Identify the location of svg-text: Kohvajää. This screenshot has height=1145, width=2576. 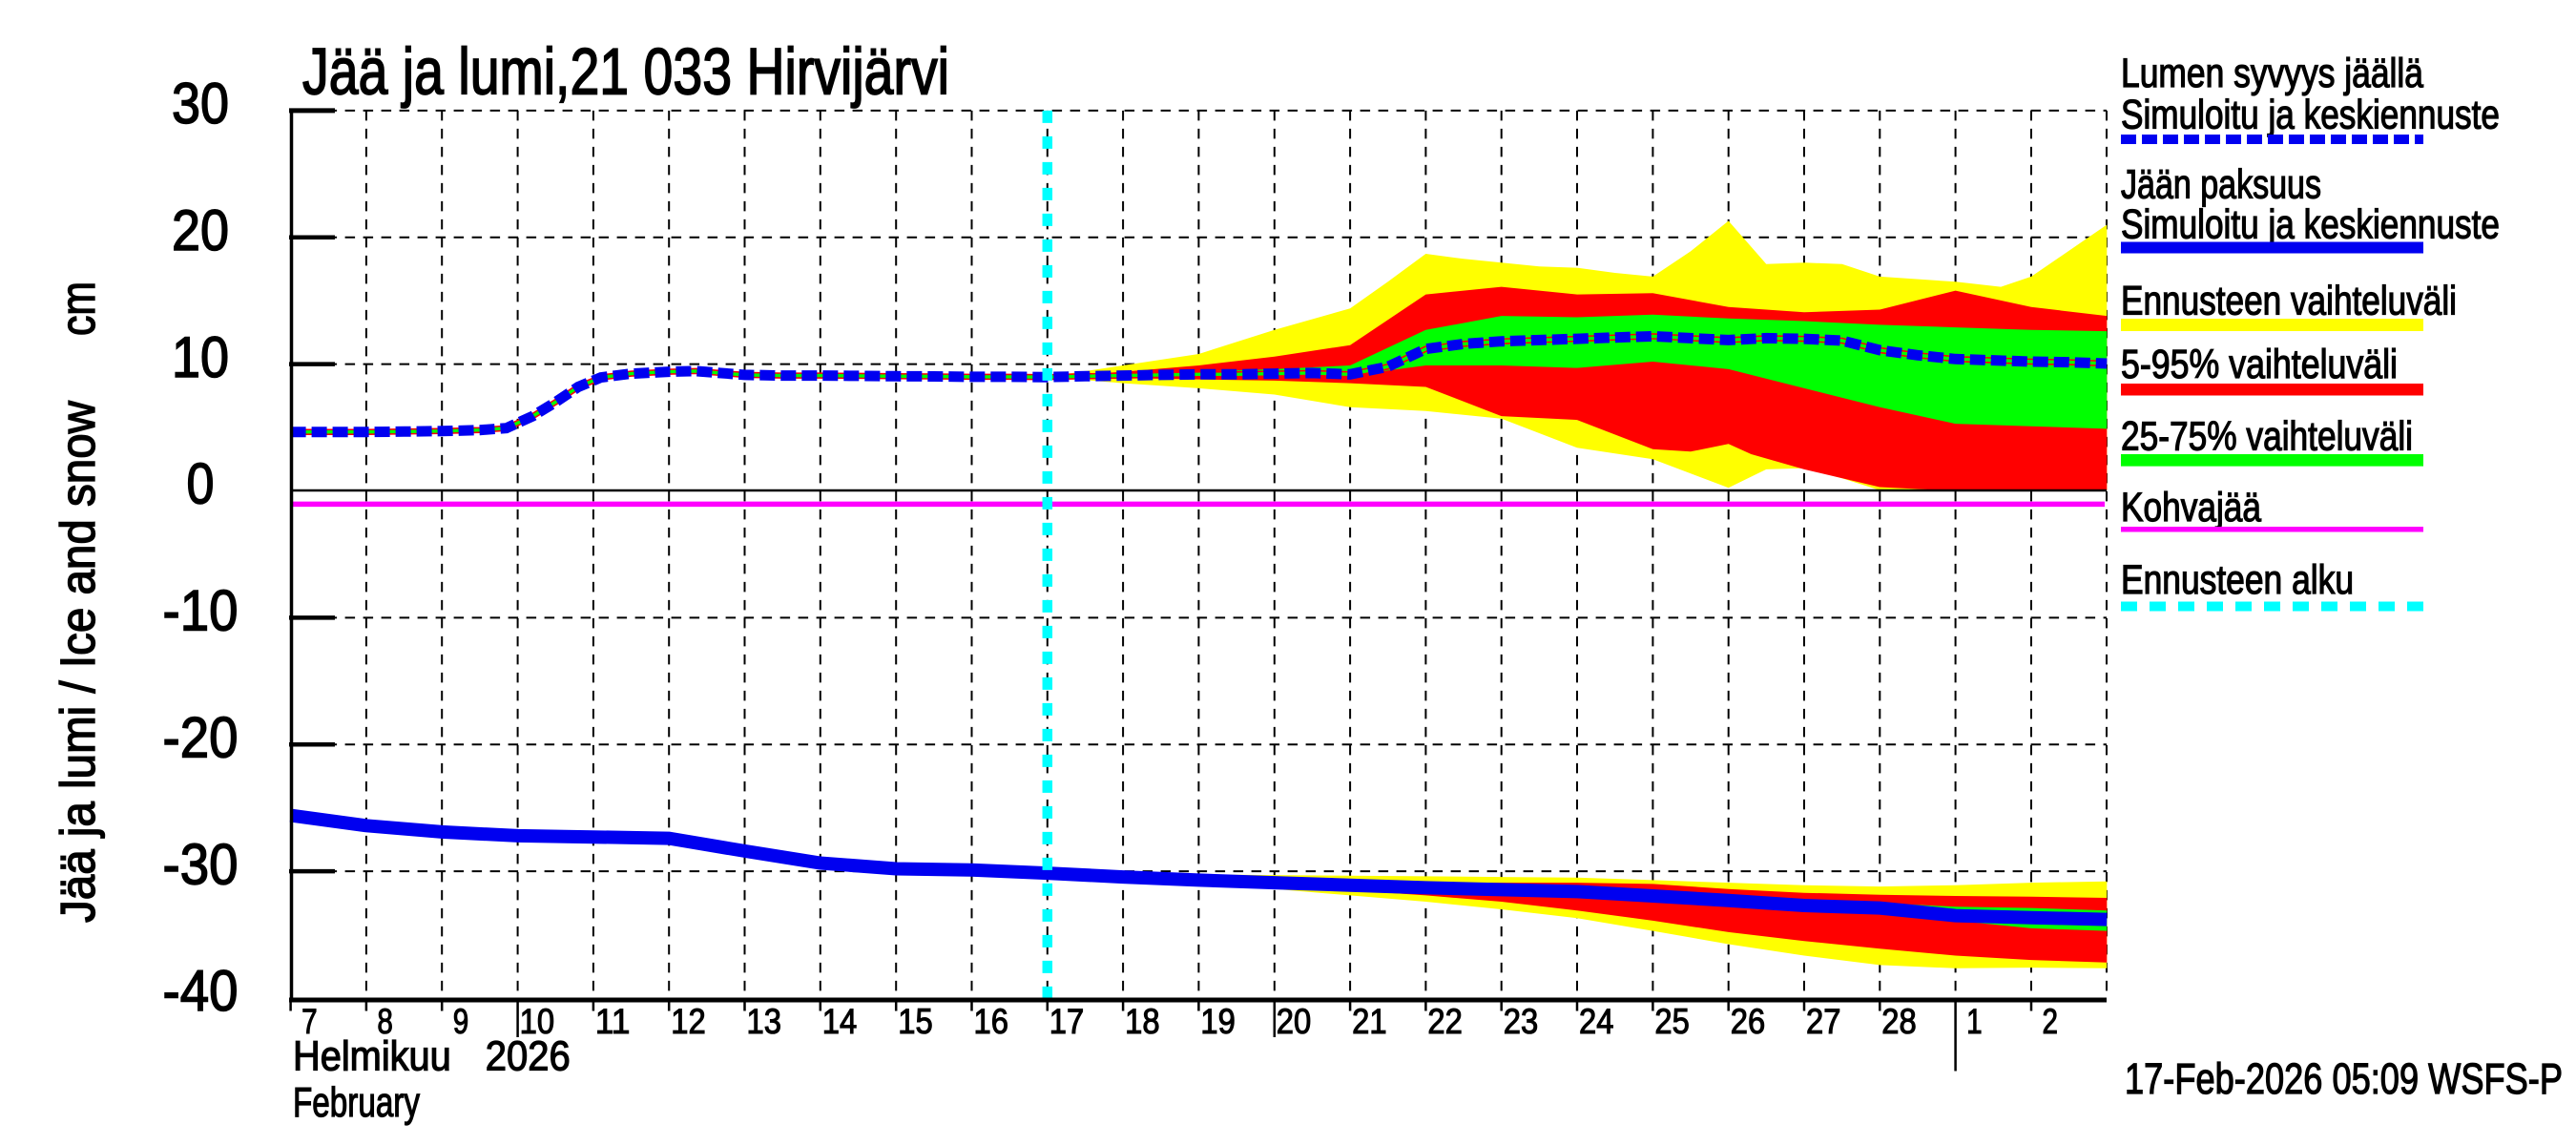
(2191, 508).